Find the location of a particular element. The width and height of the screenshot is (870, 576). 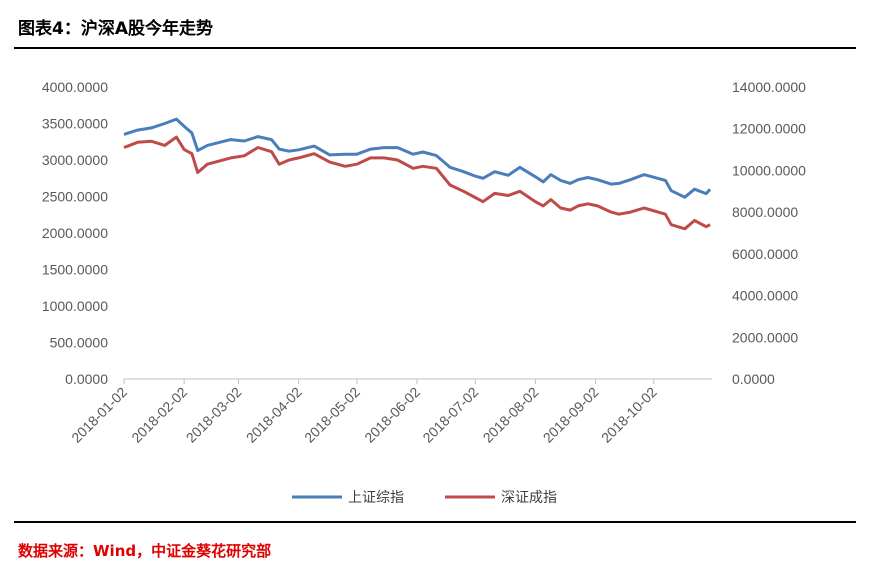

right-tick-label: 0.0000 is located at coordinates (753, 379).